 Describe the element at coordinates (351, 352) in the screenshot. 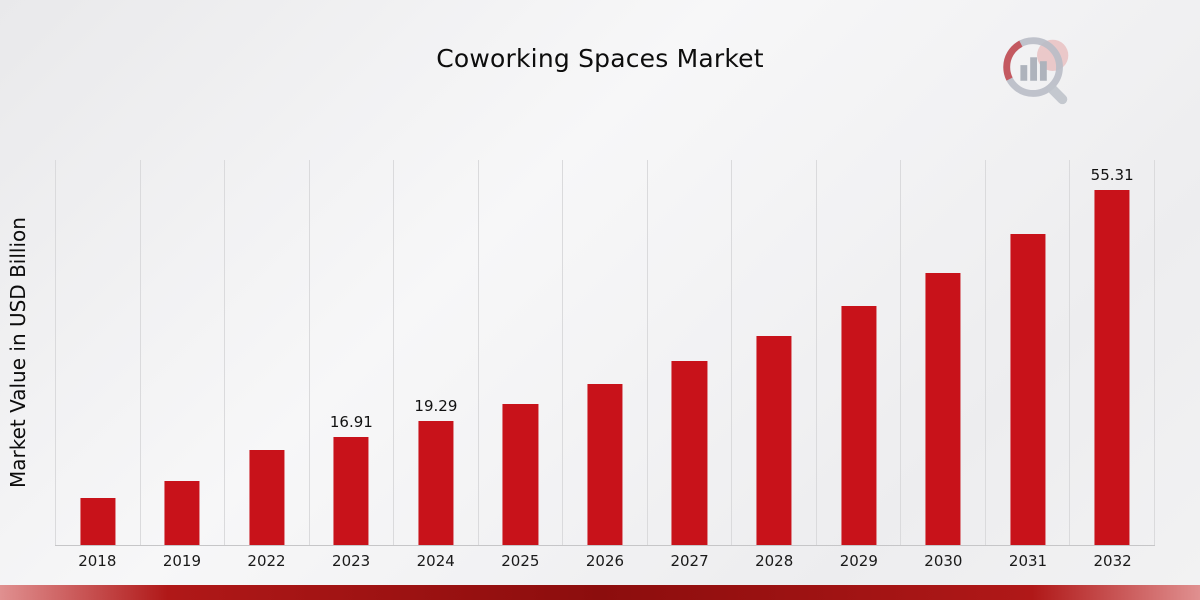

I see `plot-column-2023: 16.91` at that location.